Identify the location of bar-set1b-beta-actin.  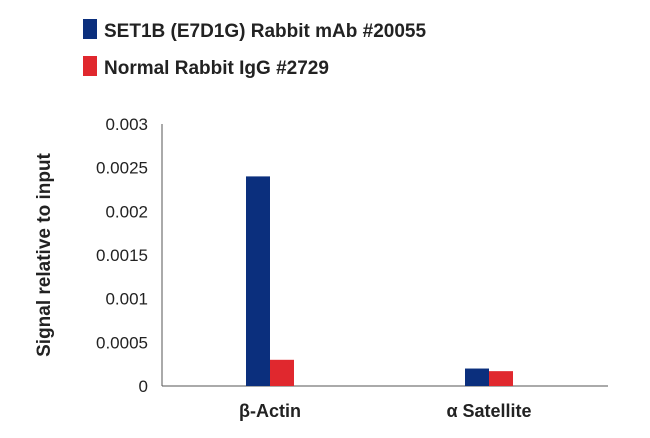
(258, 281).